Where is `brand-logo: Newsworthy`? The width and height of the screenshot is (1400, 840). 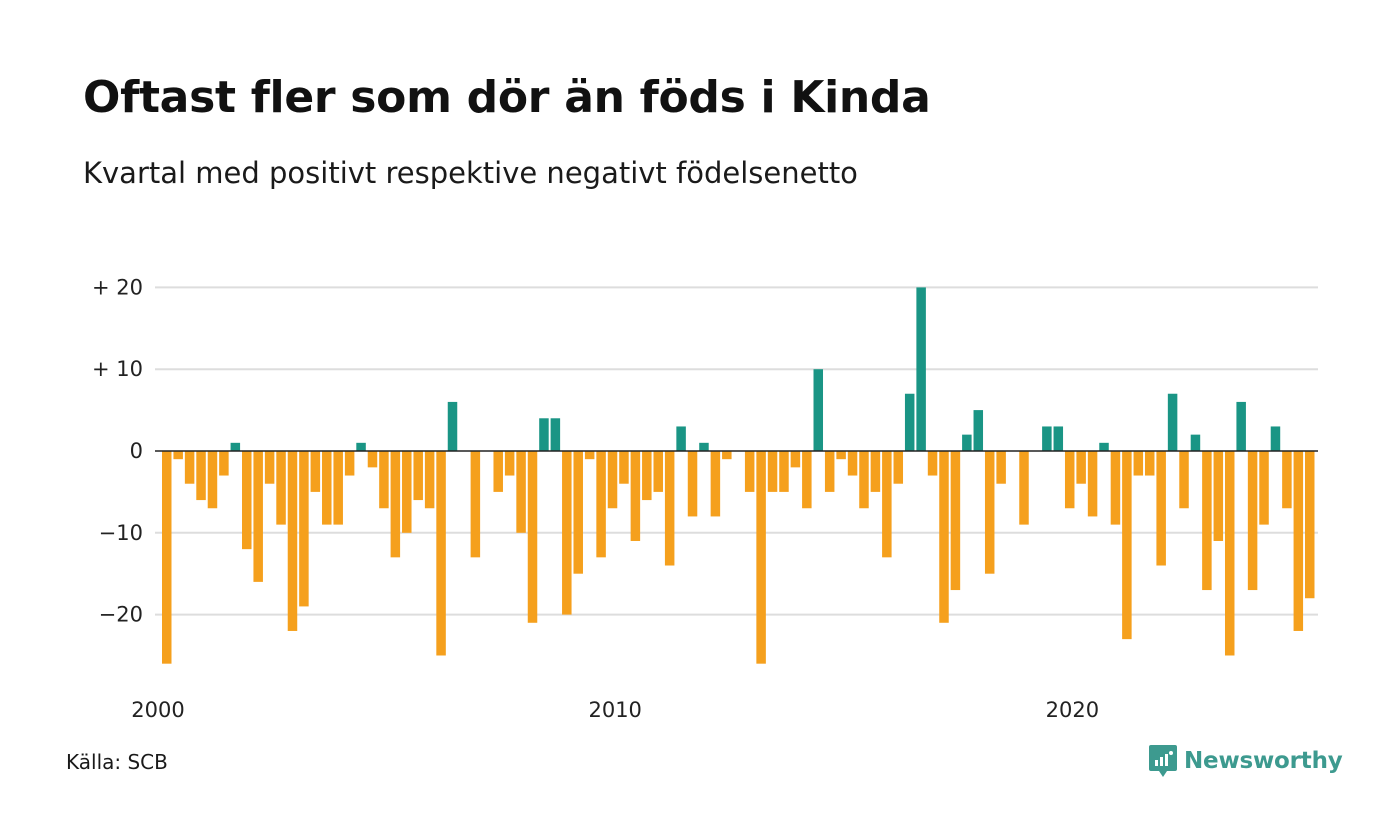 brand-logo: Newsworthy is located at coordinates (1245, 761).